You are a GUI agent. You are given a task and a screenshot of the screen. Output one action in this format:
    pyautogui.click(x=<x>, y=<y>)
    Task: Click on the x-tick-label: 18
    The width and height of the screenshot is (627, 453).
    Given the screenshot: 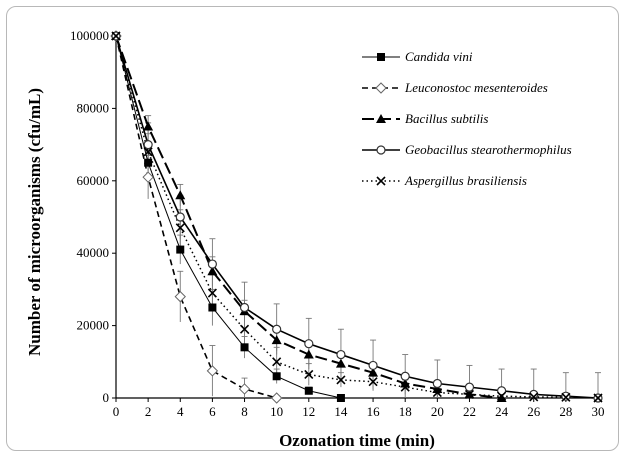 What is the action you would take?
    pyautogui.click(x=405, y=411)
    